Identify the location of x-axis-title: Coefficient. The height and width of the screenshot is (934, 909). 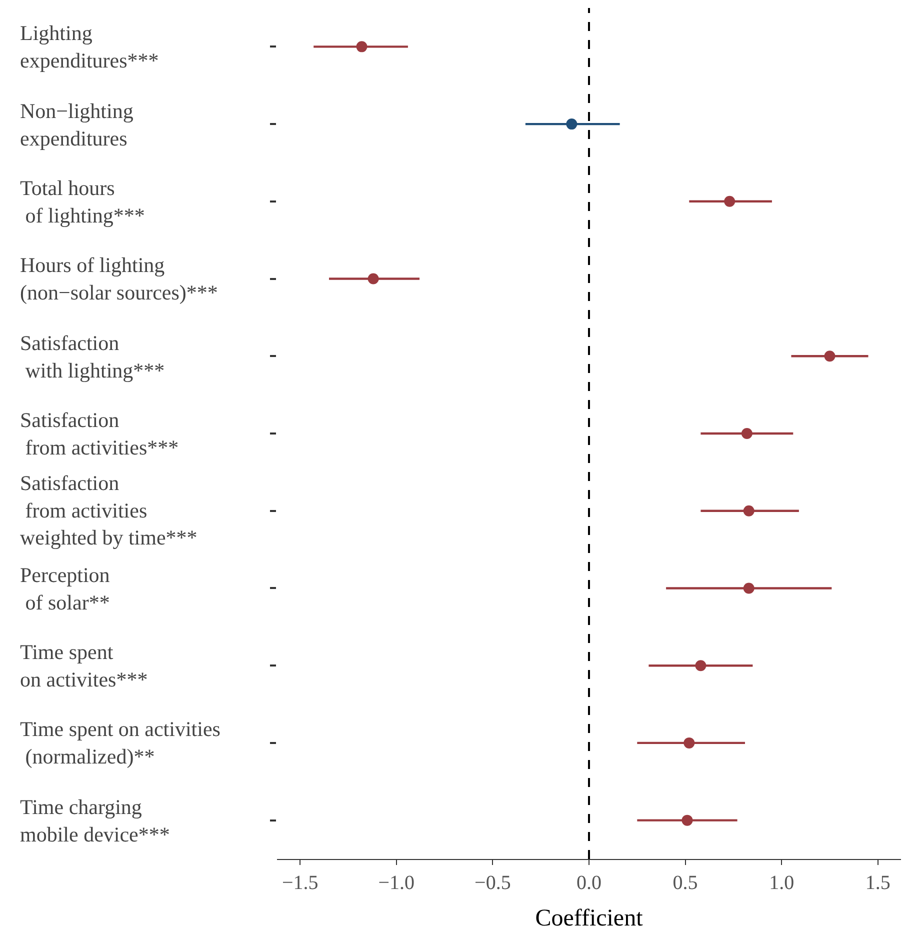
(589, 918).